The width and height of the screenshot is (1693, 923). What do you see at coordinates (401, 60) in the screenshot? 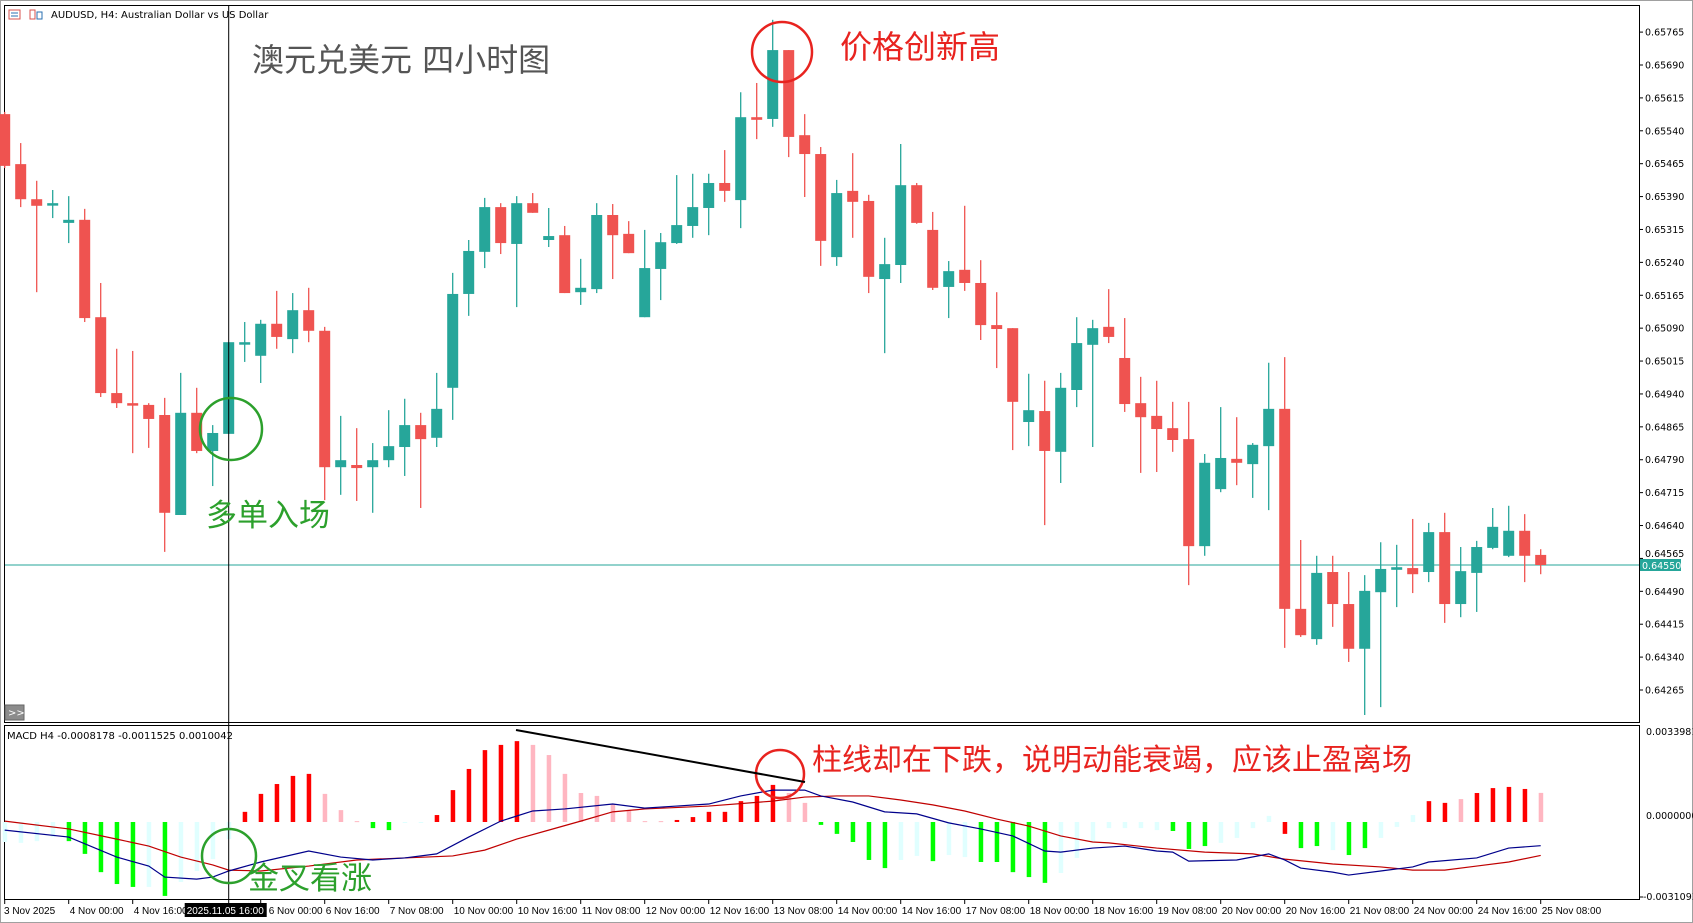
I see `chart-title-annotation: 澳元兑美元 四小时图` at bounding box center [401, 60].